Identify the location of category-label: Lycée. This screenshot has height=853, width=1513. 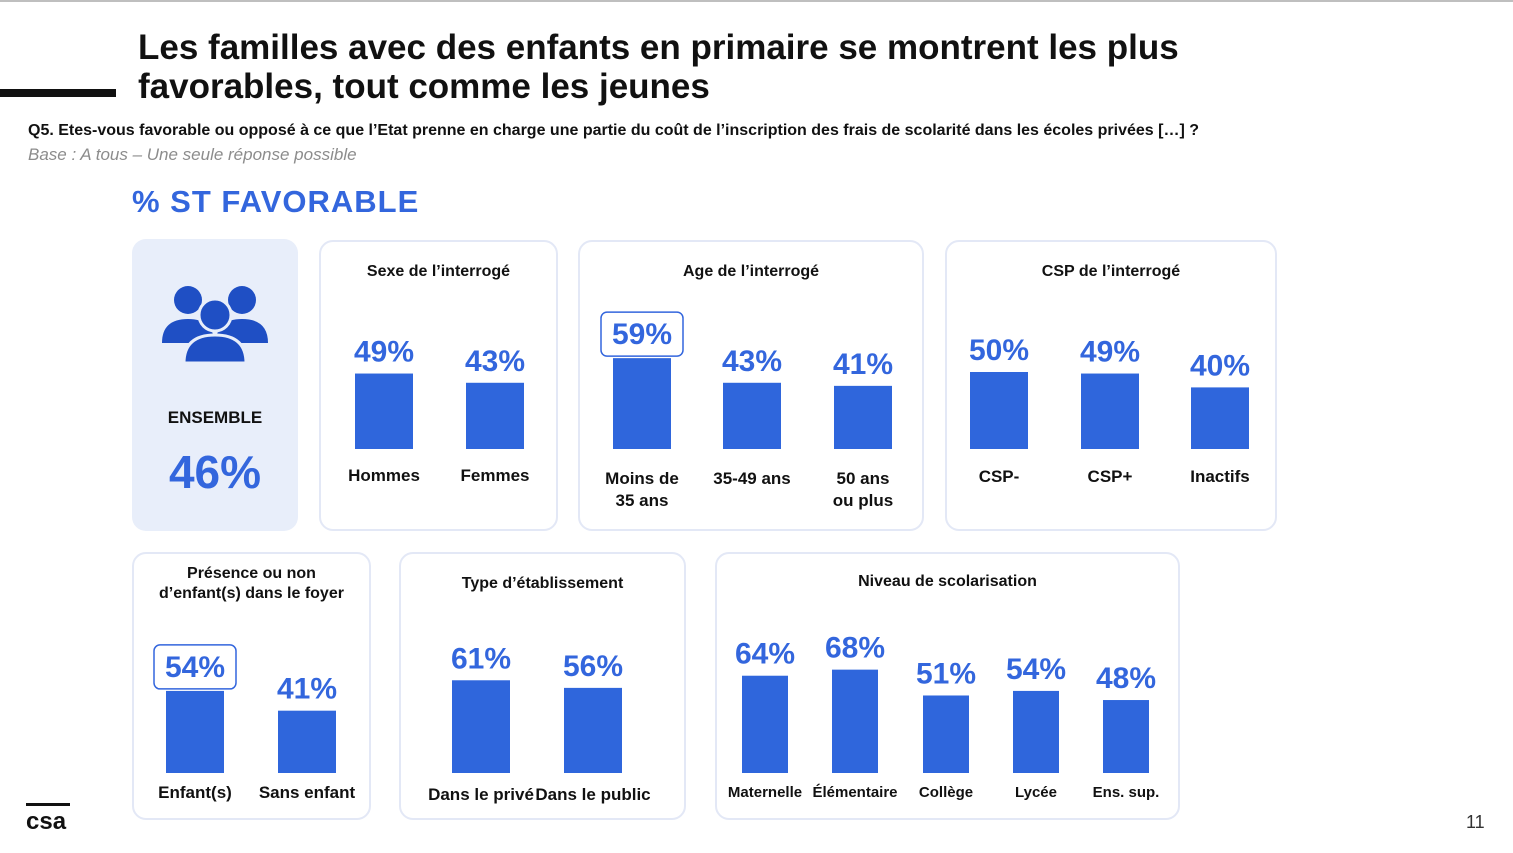
(1036, 792).